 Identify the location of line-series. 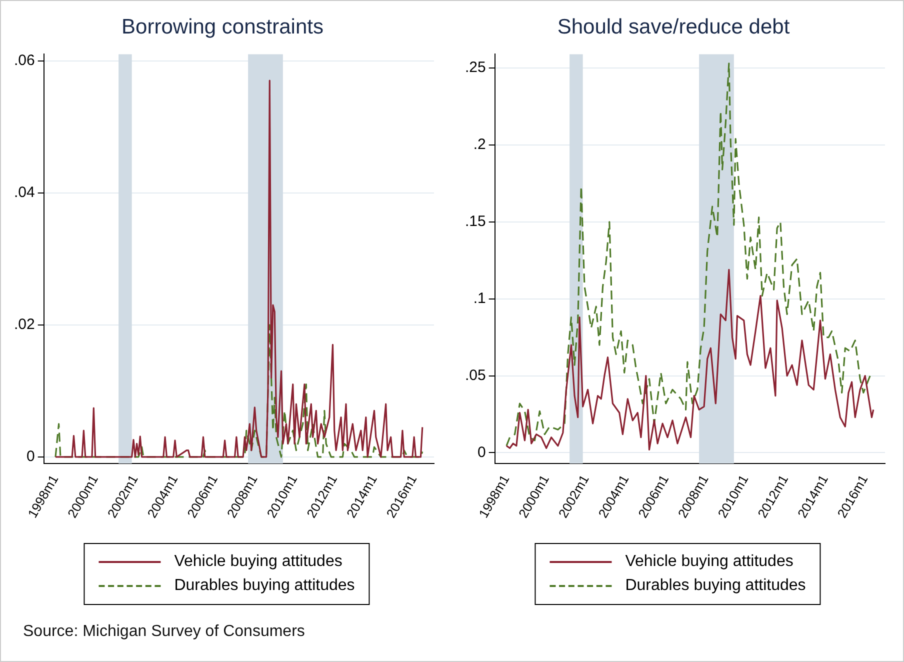
(239, 391).